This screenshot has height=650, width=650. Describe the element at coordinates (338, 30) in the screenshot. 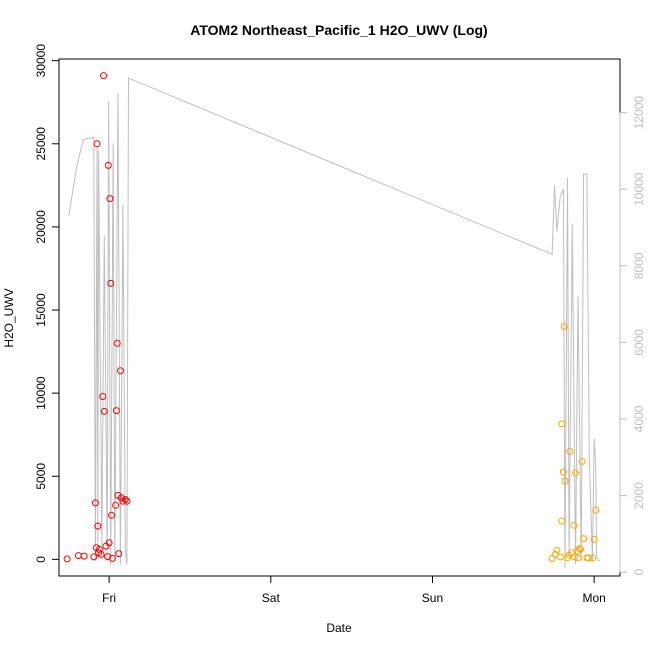

I see `chart-title: ATOM2 Northeast_Pacific_1 H2O_UWV (Log)` at that location.